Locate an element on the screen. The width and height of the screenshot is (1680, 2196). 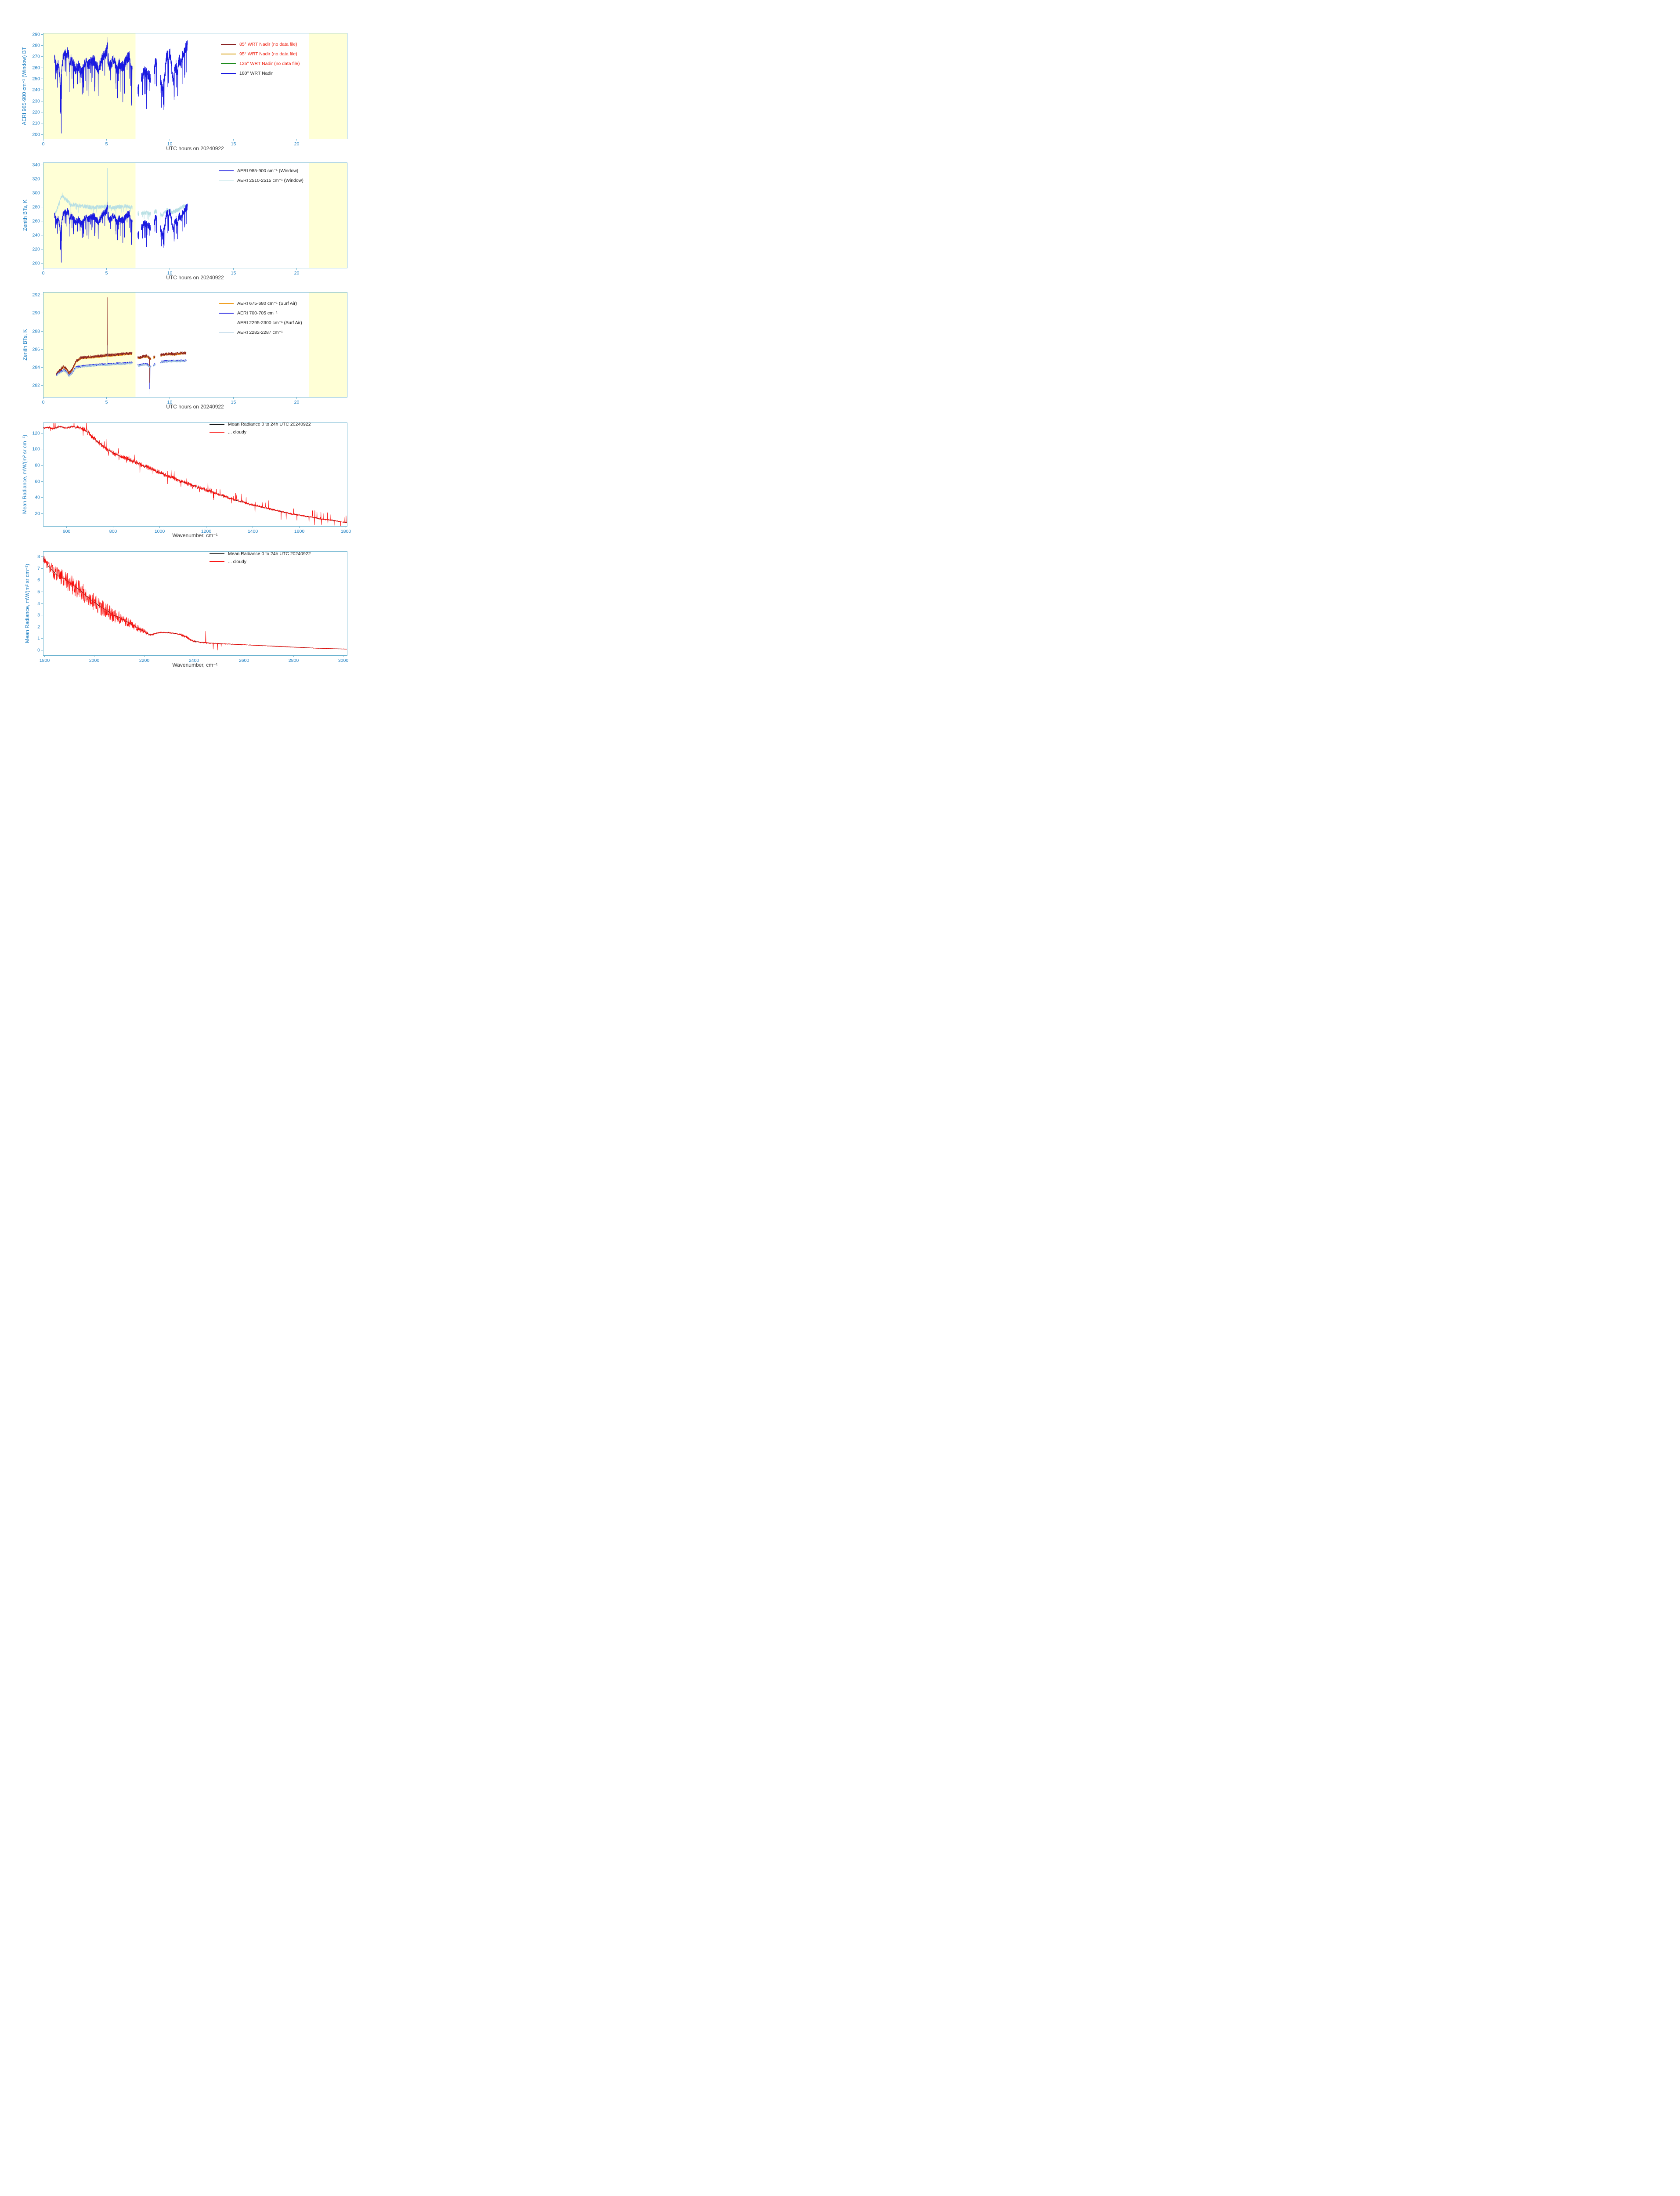
legend-label: AERI 2282-2287 cm⁻¹ is located at coordinates (260, 332).